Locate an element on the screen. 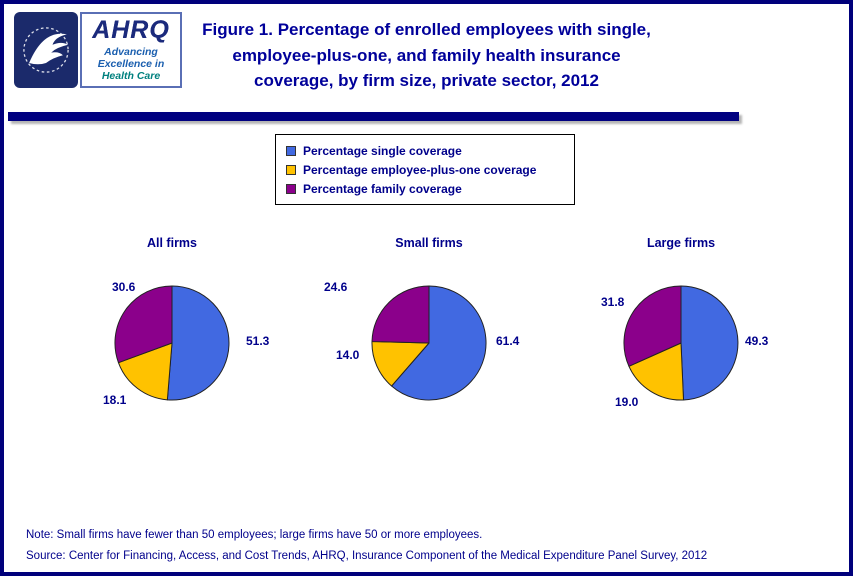 The image size is (853, 576). legend-item-plus-one: Percentage employee-plus-one coverage is located at coordinates (426, 169).